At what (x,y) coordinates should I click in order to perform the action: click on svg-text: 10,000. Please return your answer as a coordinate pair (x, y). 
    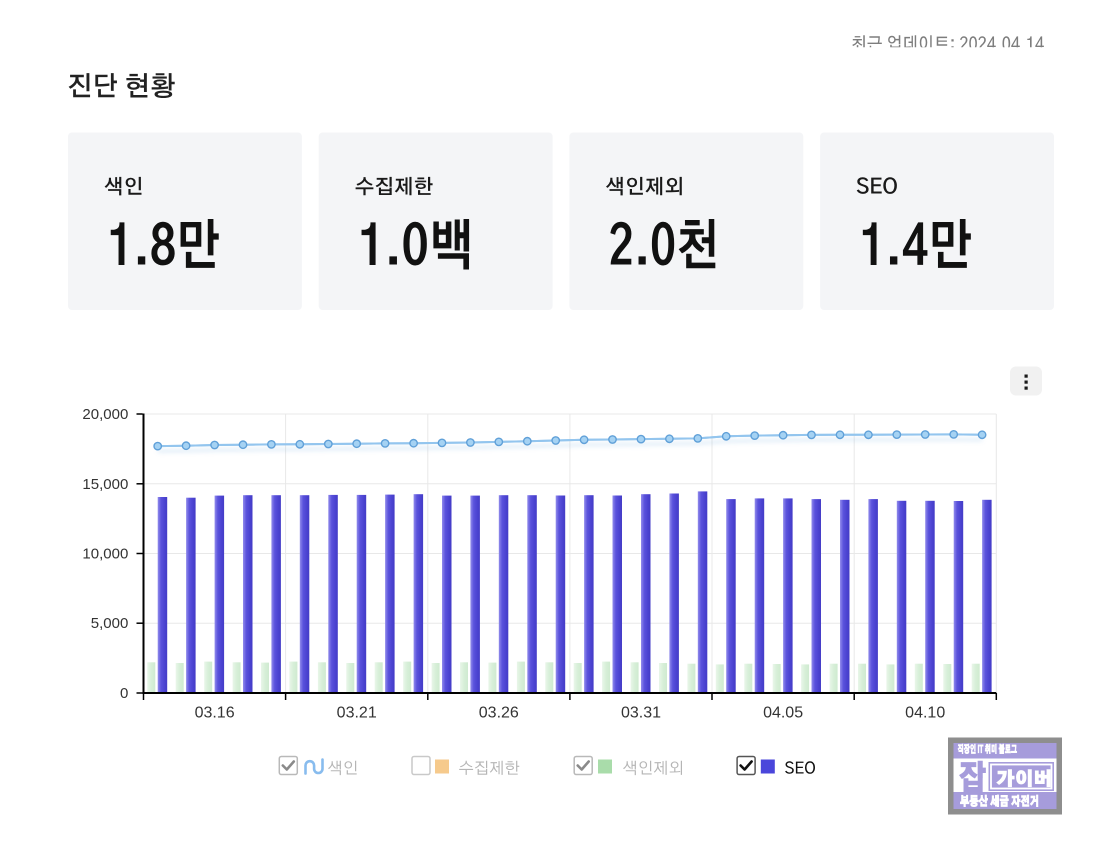
    Looking at the image, I should click on (105, 554).